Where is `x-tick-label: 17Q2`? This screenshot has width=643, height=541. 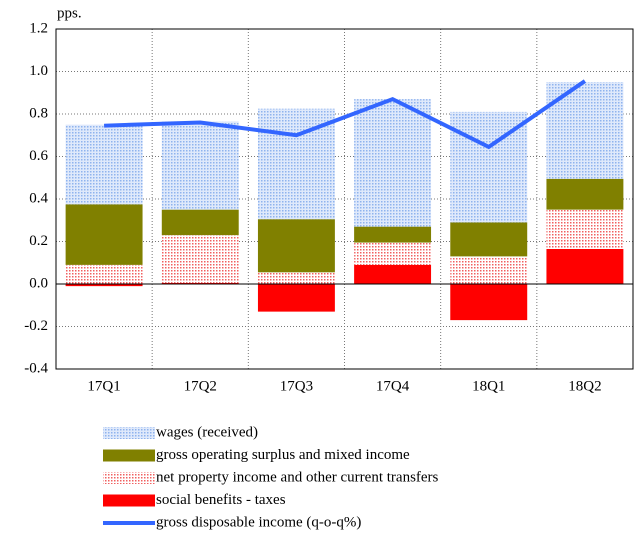 x-tick-label: 17Q2 is located at coordinates (200, 386).